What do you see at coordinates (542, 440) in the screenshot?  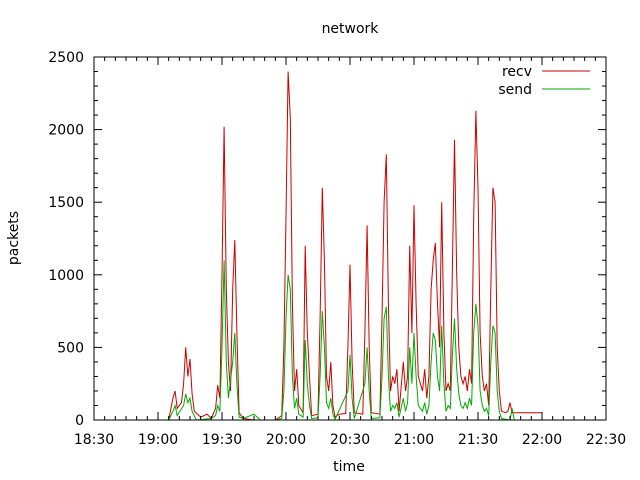 I see `x-tick-label: 22:00` at bounding box center [542, 440].